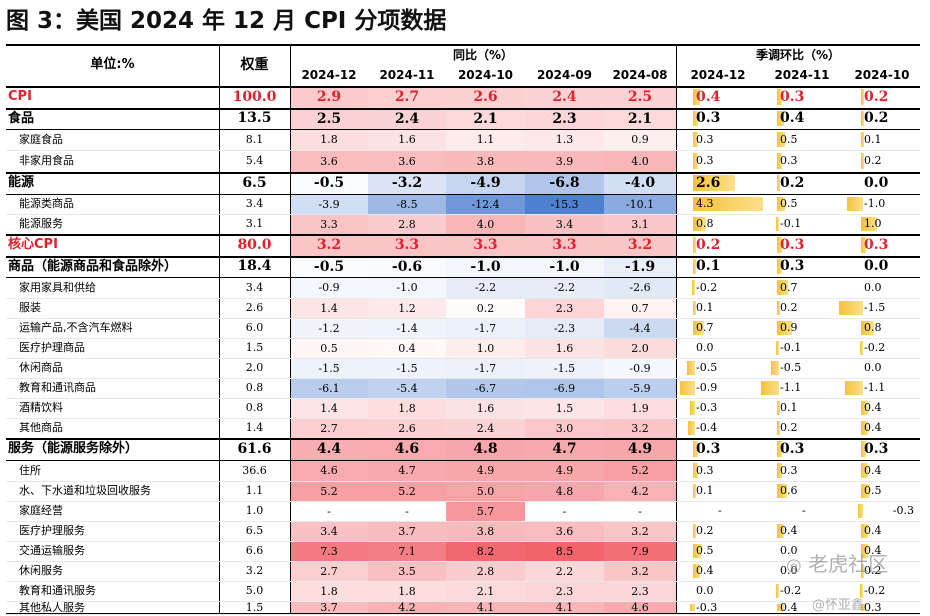 The height and width of the screenshot is (616, 930). What do you see at coordinates (640, 267) in the screenshot?
I see `yoy-cell: -1.9` at bounding box center [640, 267].